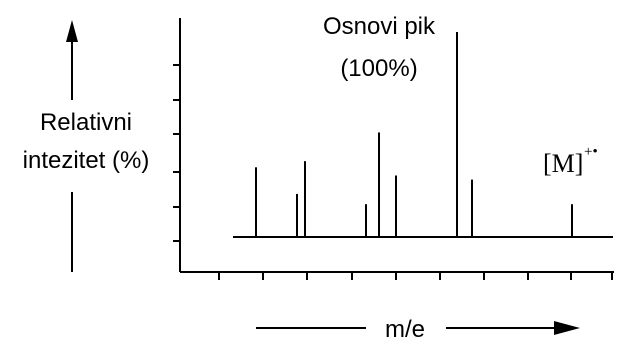 The height and width of the screenshot is (338, 620). What do you see at coordinates (415, 276) in the screenshot?
I see `x-axis-ticks` at bounding box center [415, 276].